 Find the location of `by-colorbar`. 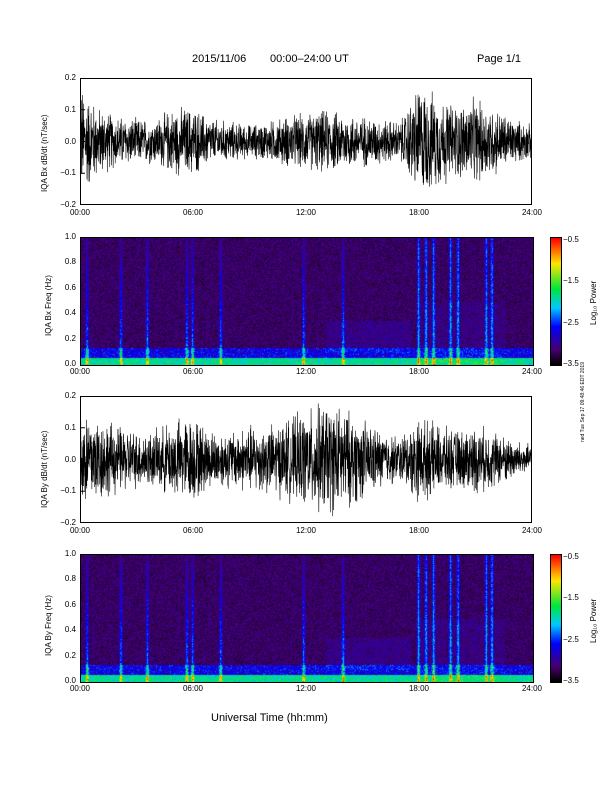

by-colorbar is located at coordinates (556, 618).